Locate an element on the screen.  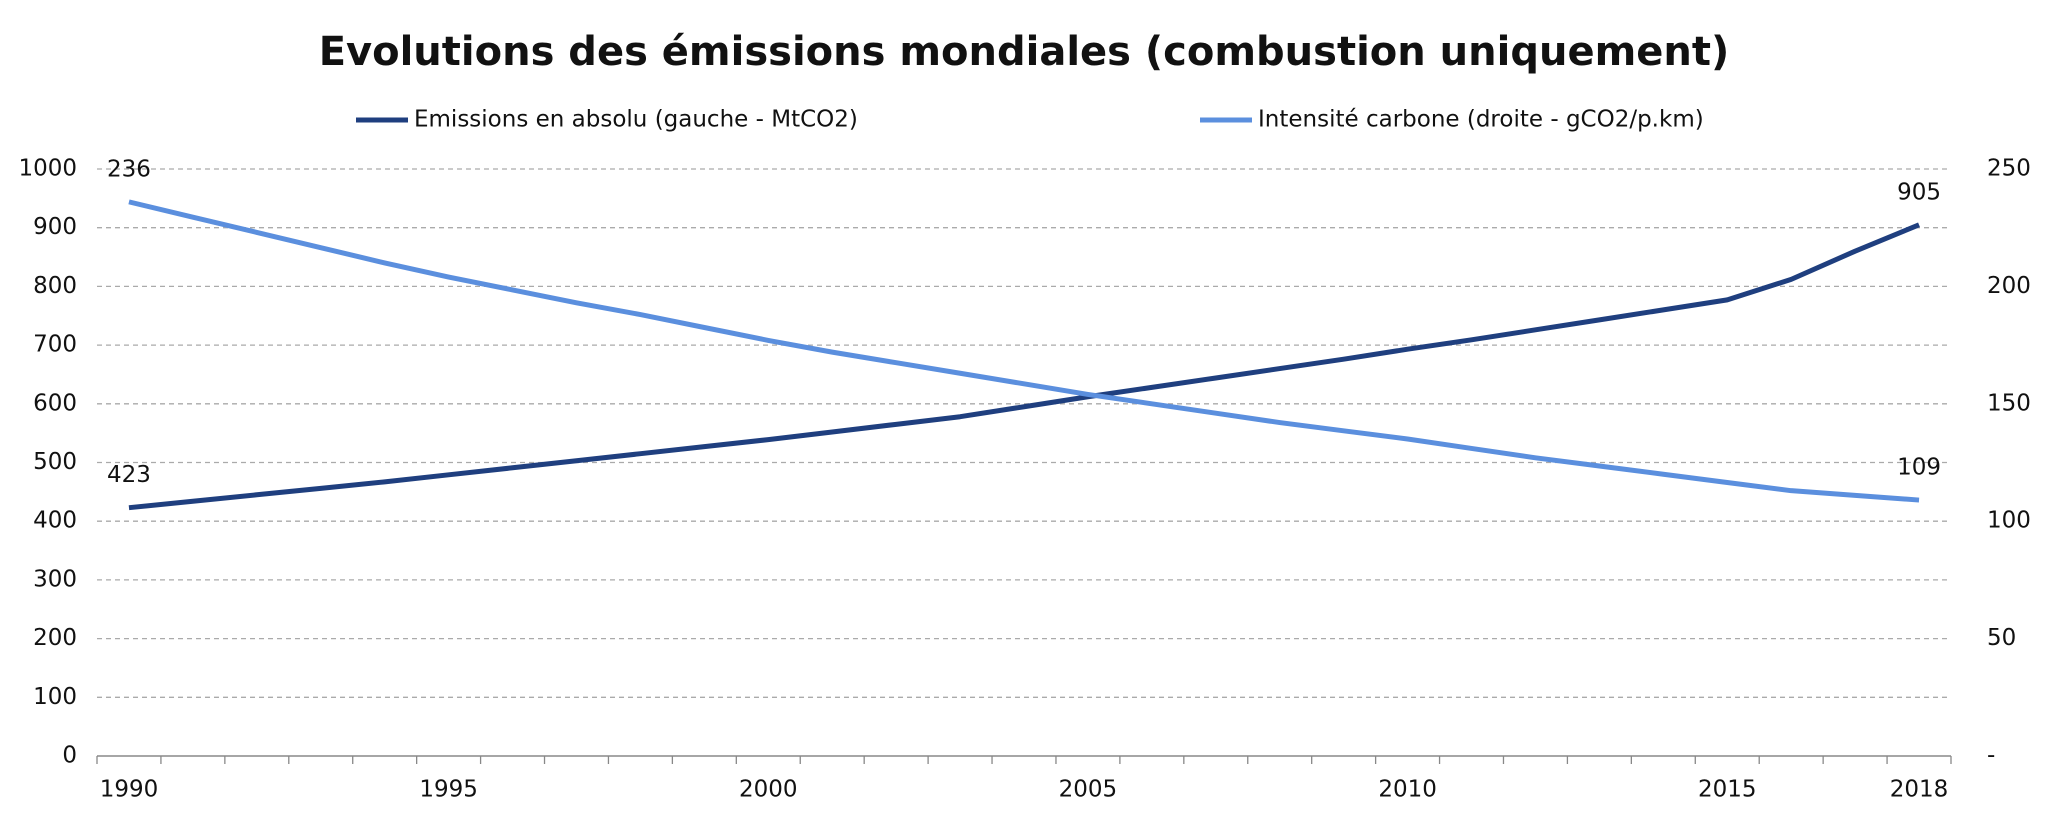
data-label: 109 is located at coordinates (1919, 468).